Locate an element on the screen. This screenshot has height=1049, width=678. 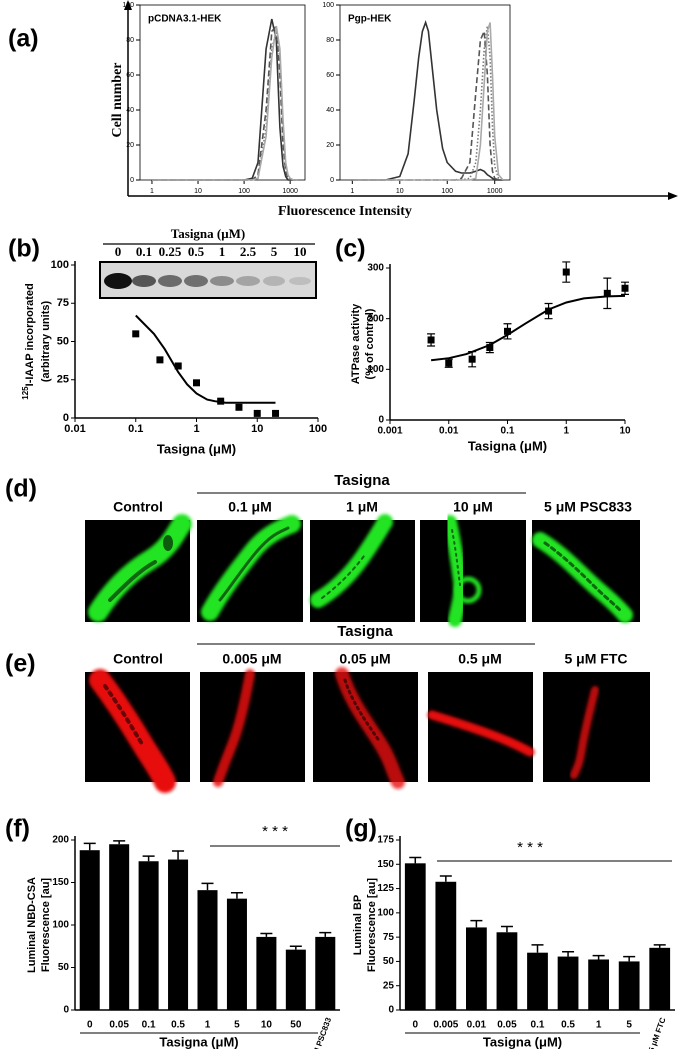
x-axis-label: Fluorescence Intensity is located at coordinates (345, 211).